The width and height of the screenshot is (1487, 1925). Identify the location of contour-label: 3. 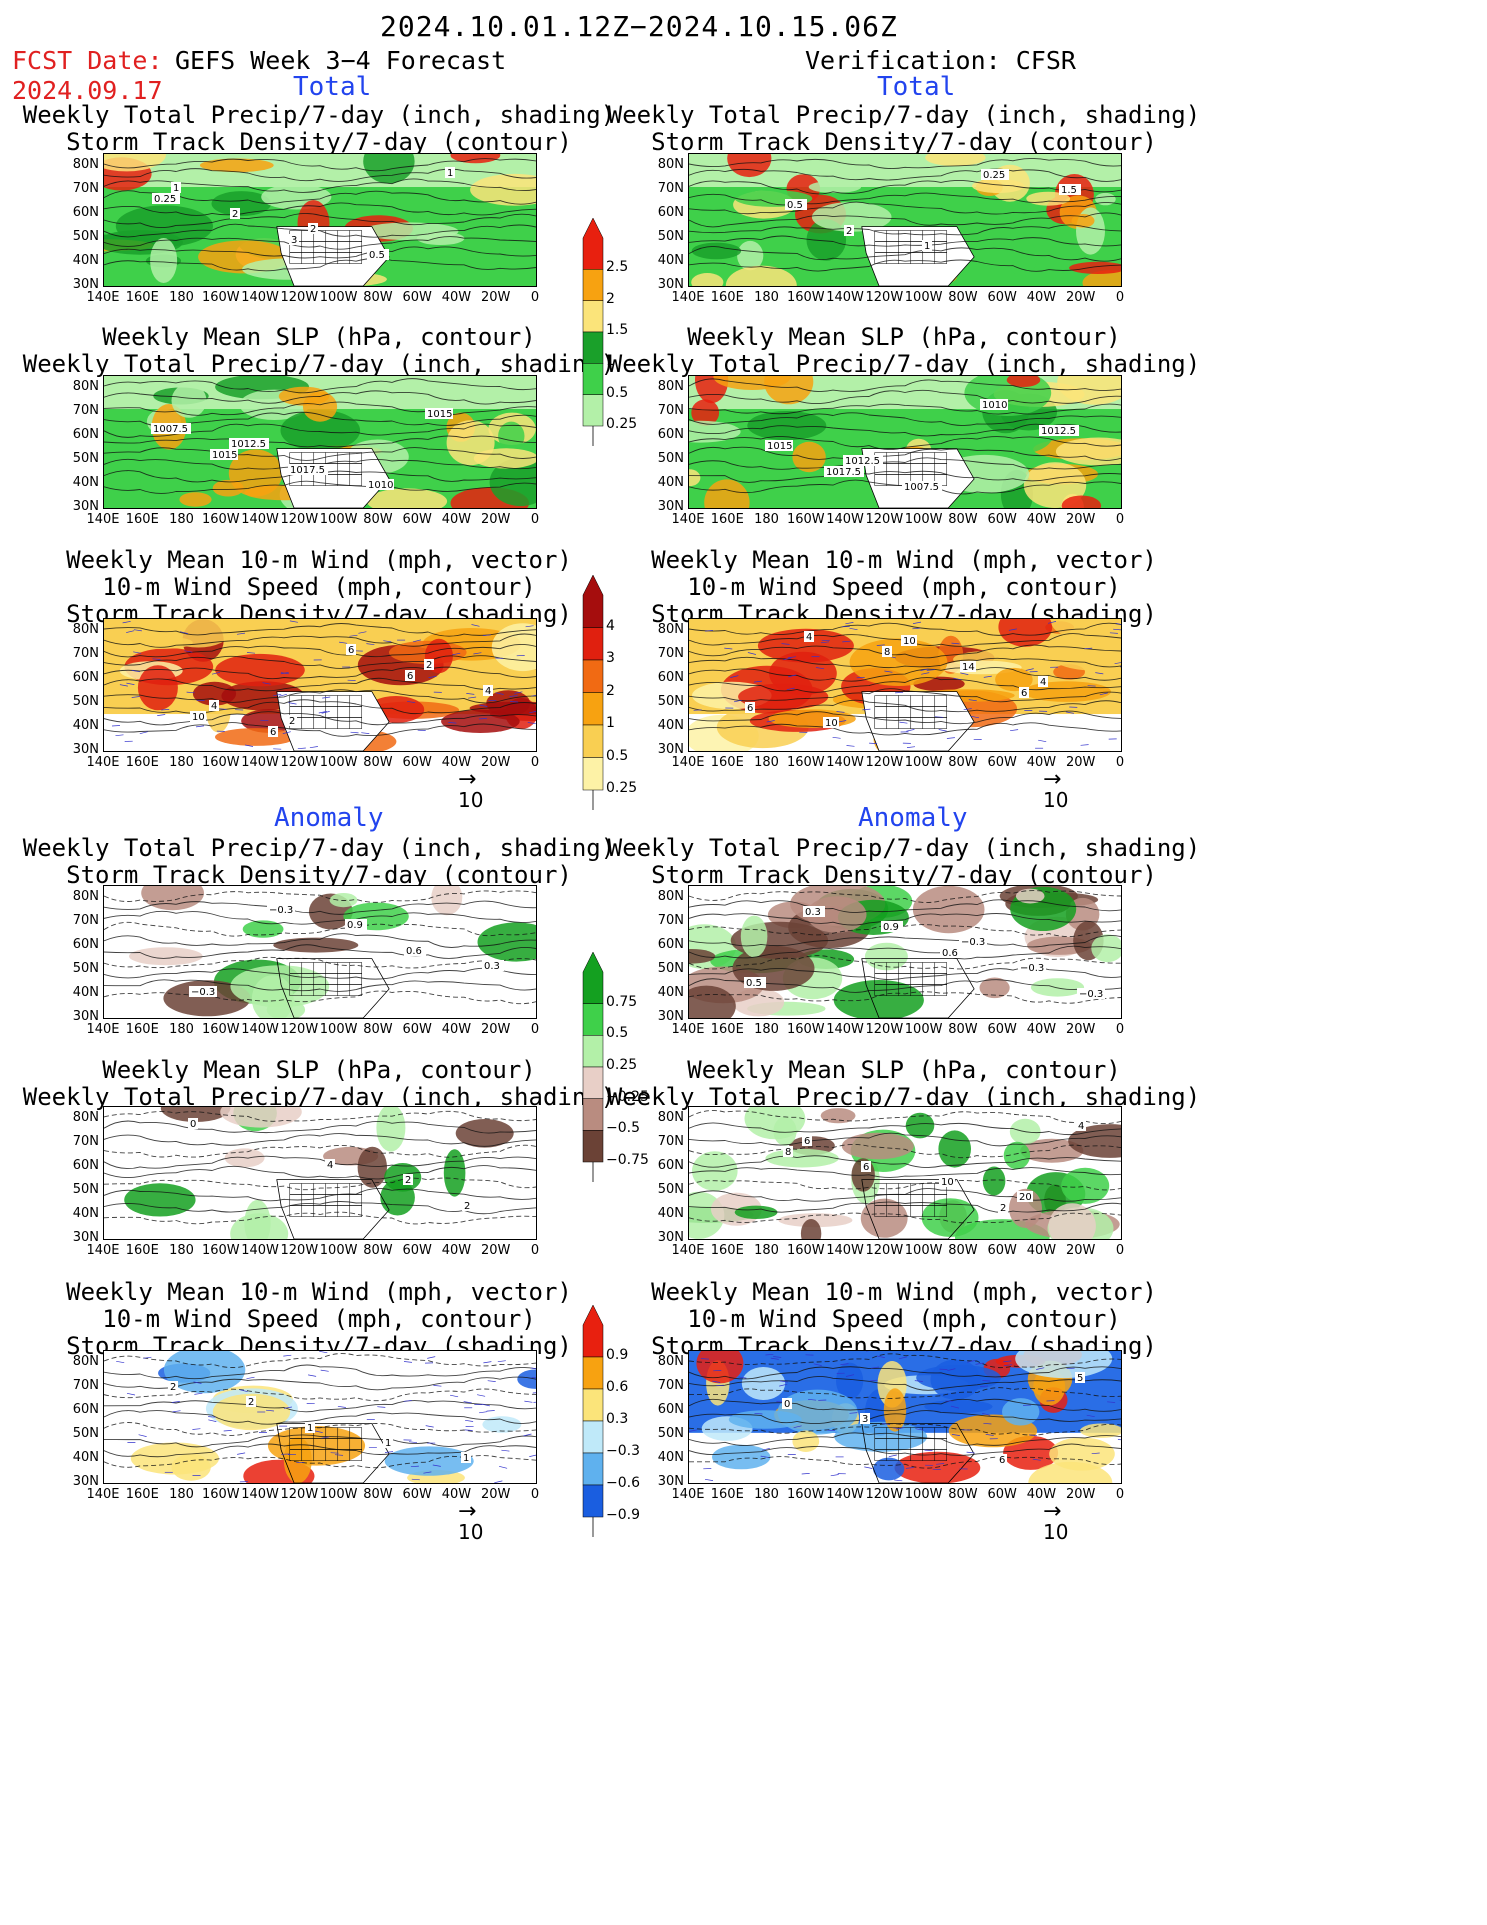
(865, 1419).